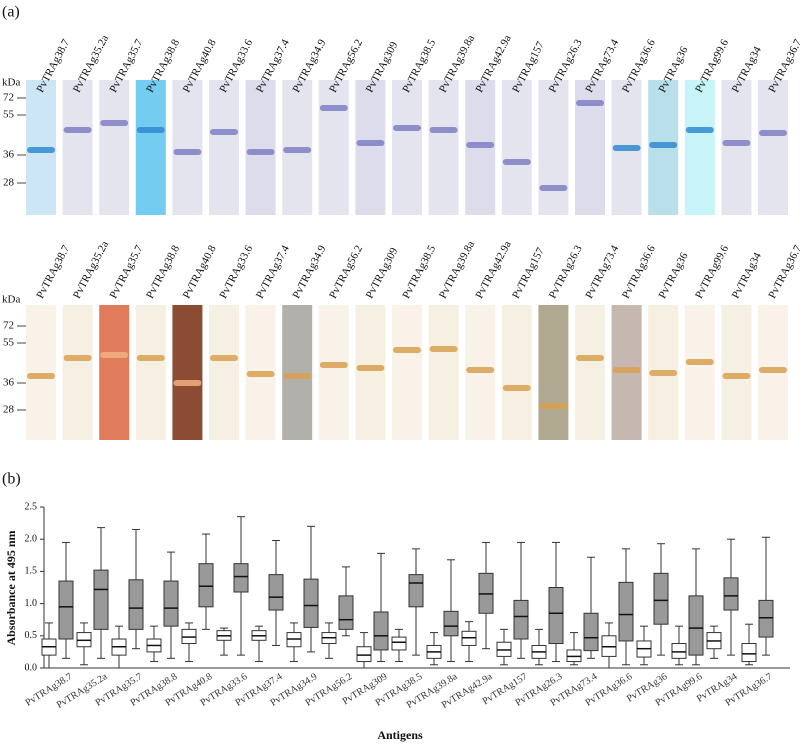 The image size is (800, 744). I want to click on marker-label: 36, so click(9, 155).